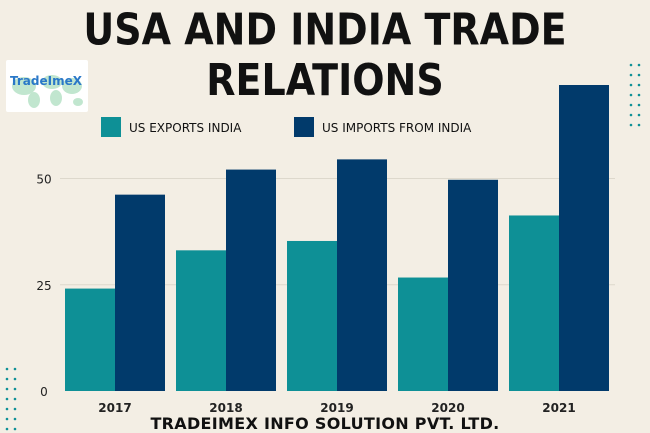 This screenshot has width=650, height=433. Describe the element at coordinates (44, 392) in the screenshot. I see `y-tick-label: 0` at that location.